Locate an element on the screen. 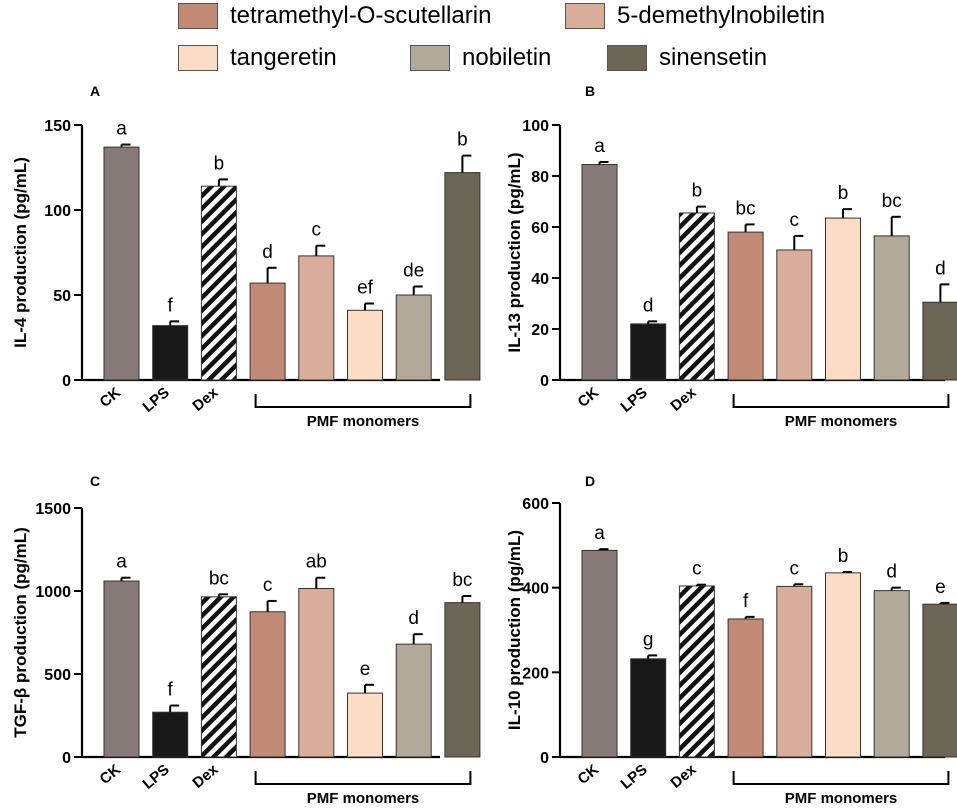 The height and width of the screenshot is (810, 957). y-axis-label: TGF-β production (pg/mL) is located at coordinates (20, 632).